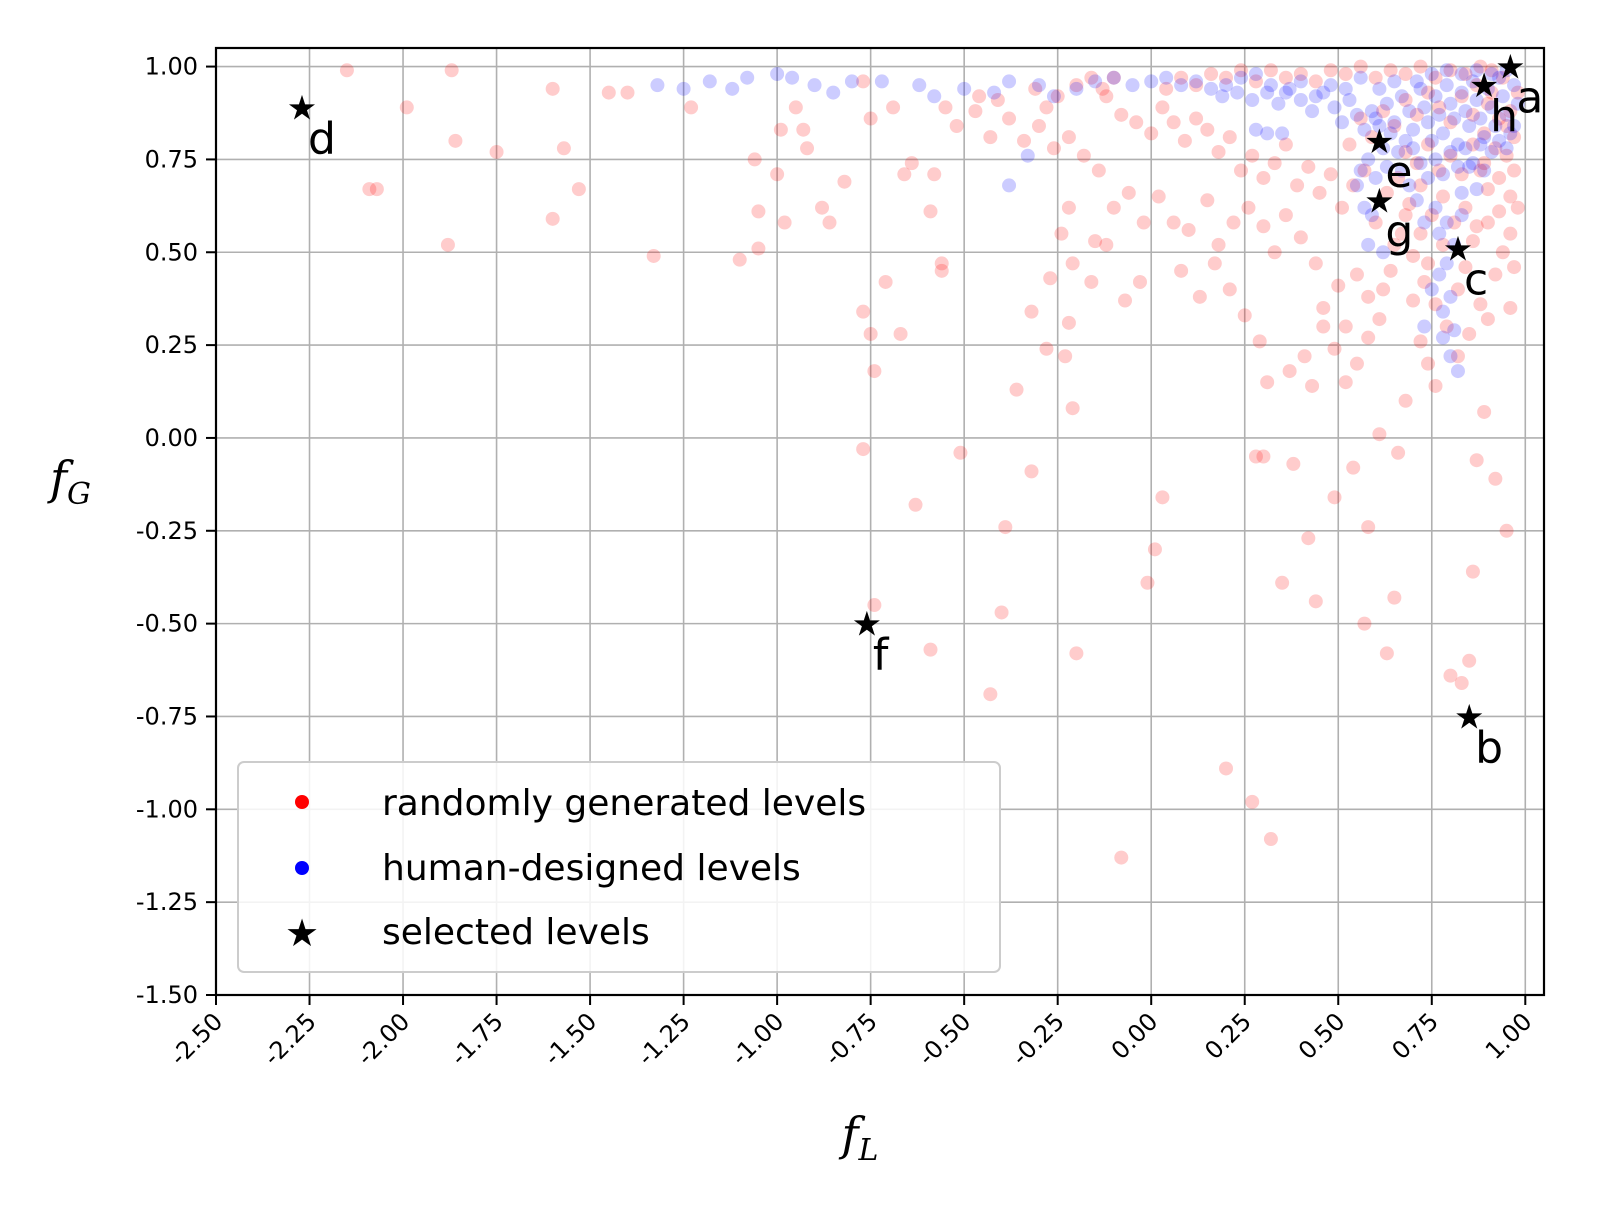  What do you see at coordinates (167, 624) in the screenshot?
I see `y-tick-label: -0.50` at bounding box center [167, 624].